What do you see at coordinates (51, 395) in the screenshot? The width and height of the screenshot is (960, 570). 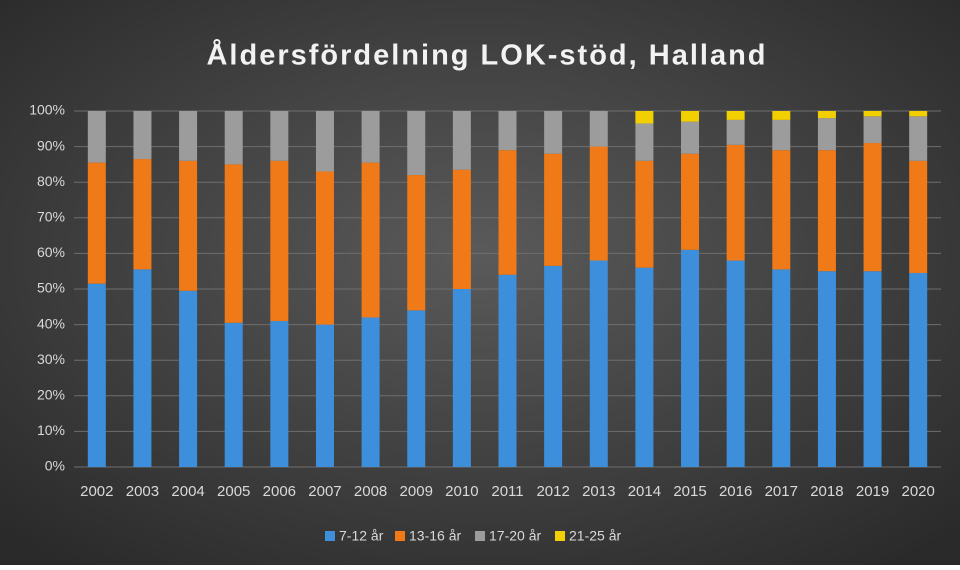 I see `y-tick-label: 20%` at bounding box center [51, 395].